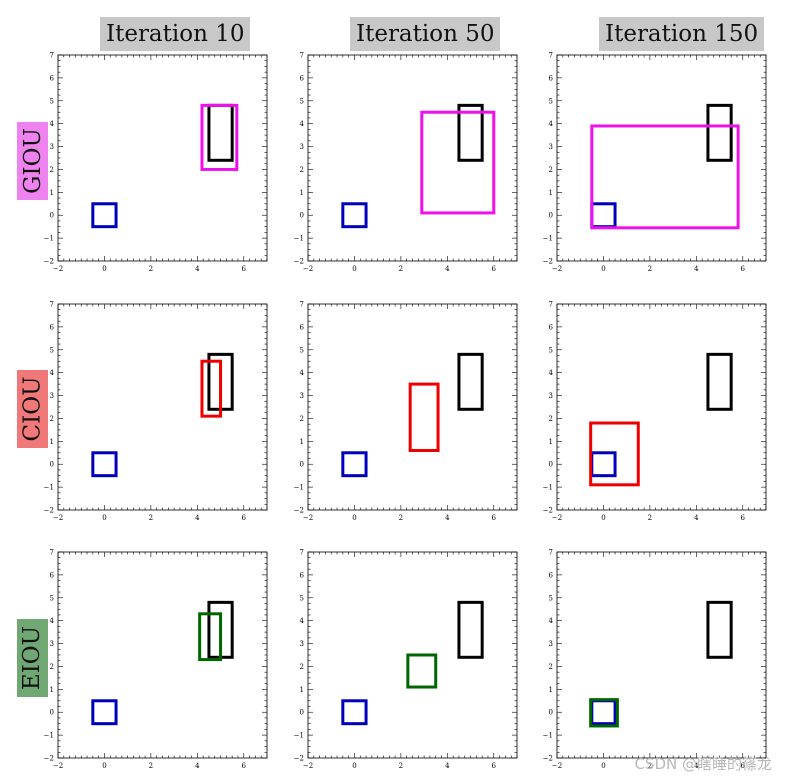 The image size is (786, 782). What do you see at coordinates (32, 409) in the screenshot?
I see `row-label-ciou: CIOU` at bounding box center [32, 409].